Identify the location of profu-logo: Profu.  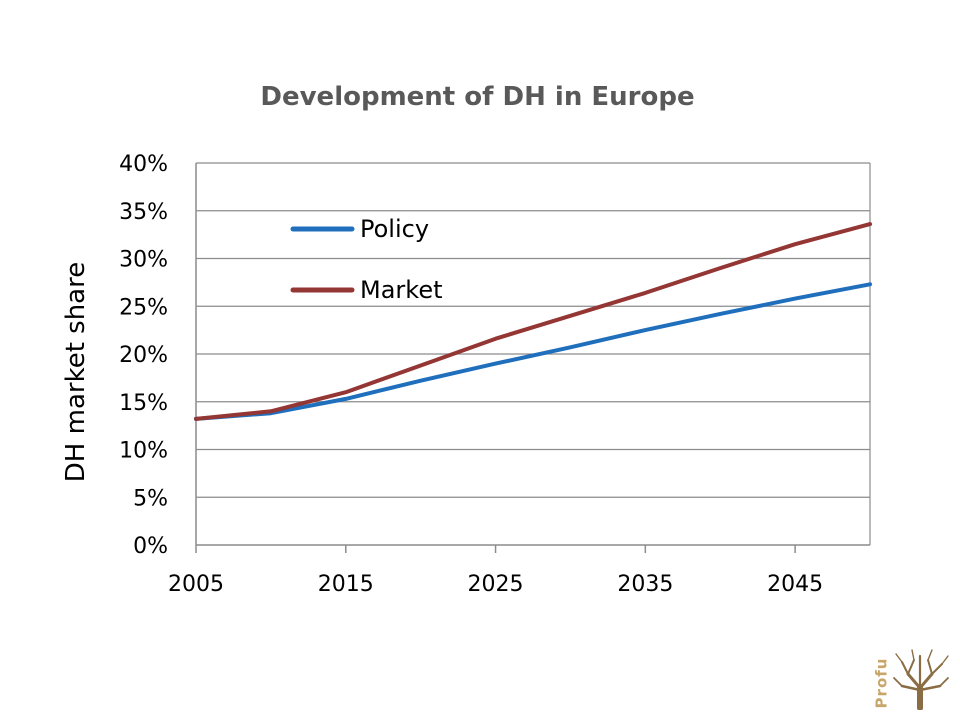
(907, 677).